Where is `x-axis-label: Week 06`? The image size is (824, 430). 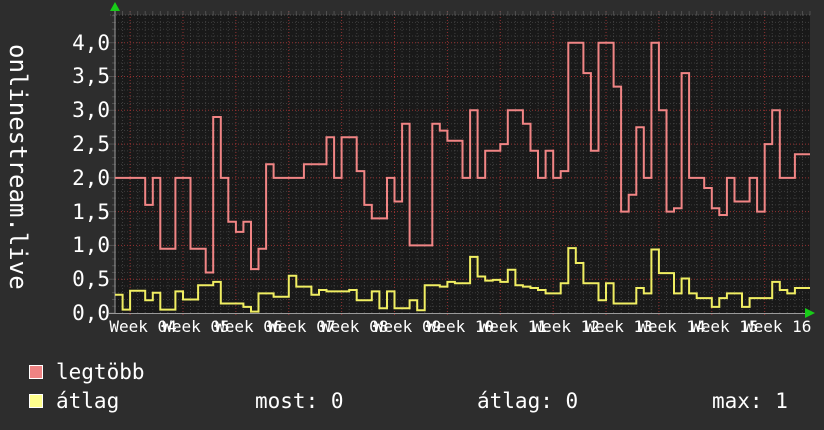 x-axis-label: Week 06 is located at coordinates (249, 326).